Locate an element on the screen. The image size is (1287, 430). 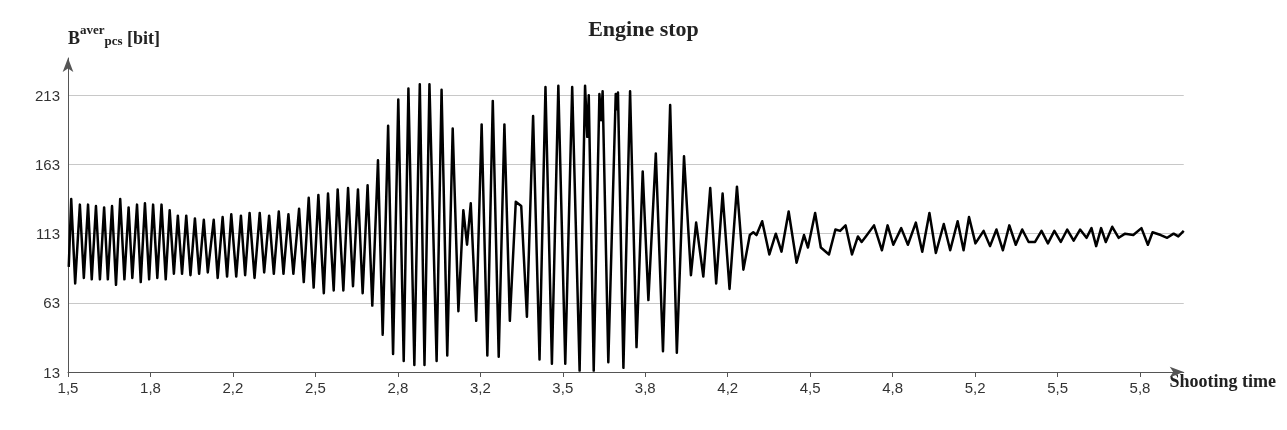
x-tick-label: 2,8 is located at coordinates (398, 387).